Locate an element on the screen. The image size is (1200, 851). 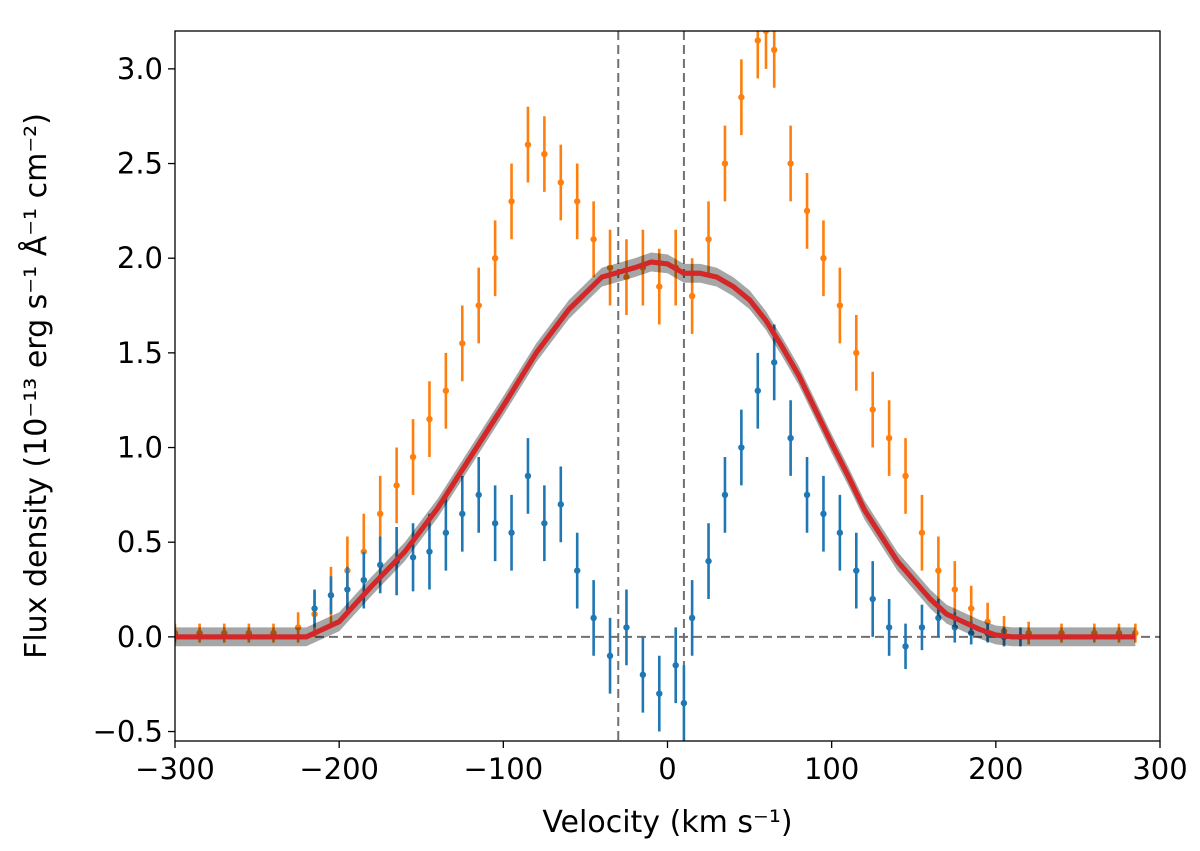
x-tick-label: −200 is located at coordinates (339, 769).